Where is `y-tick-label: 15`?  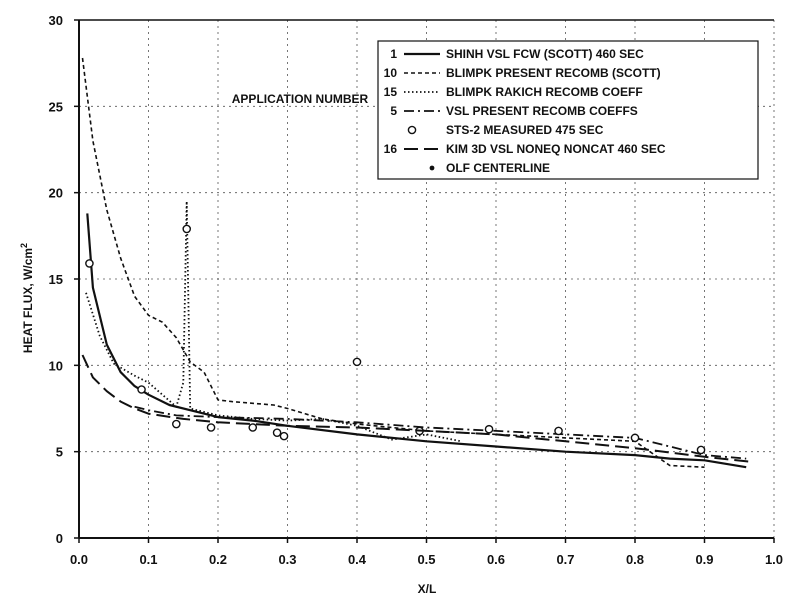 y-tick-label: 15 is located at coordinates (56, 279).